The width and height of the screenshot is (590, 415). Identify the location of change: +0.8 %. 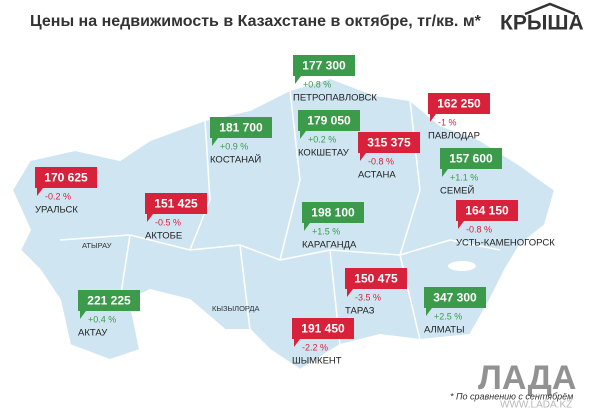
(317, 84).